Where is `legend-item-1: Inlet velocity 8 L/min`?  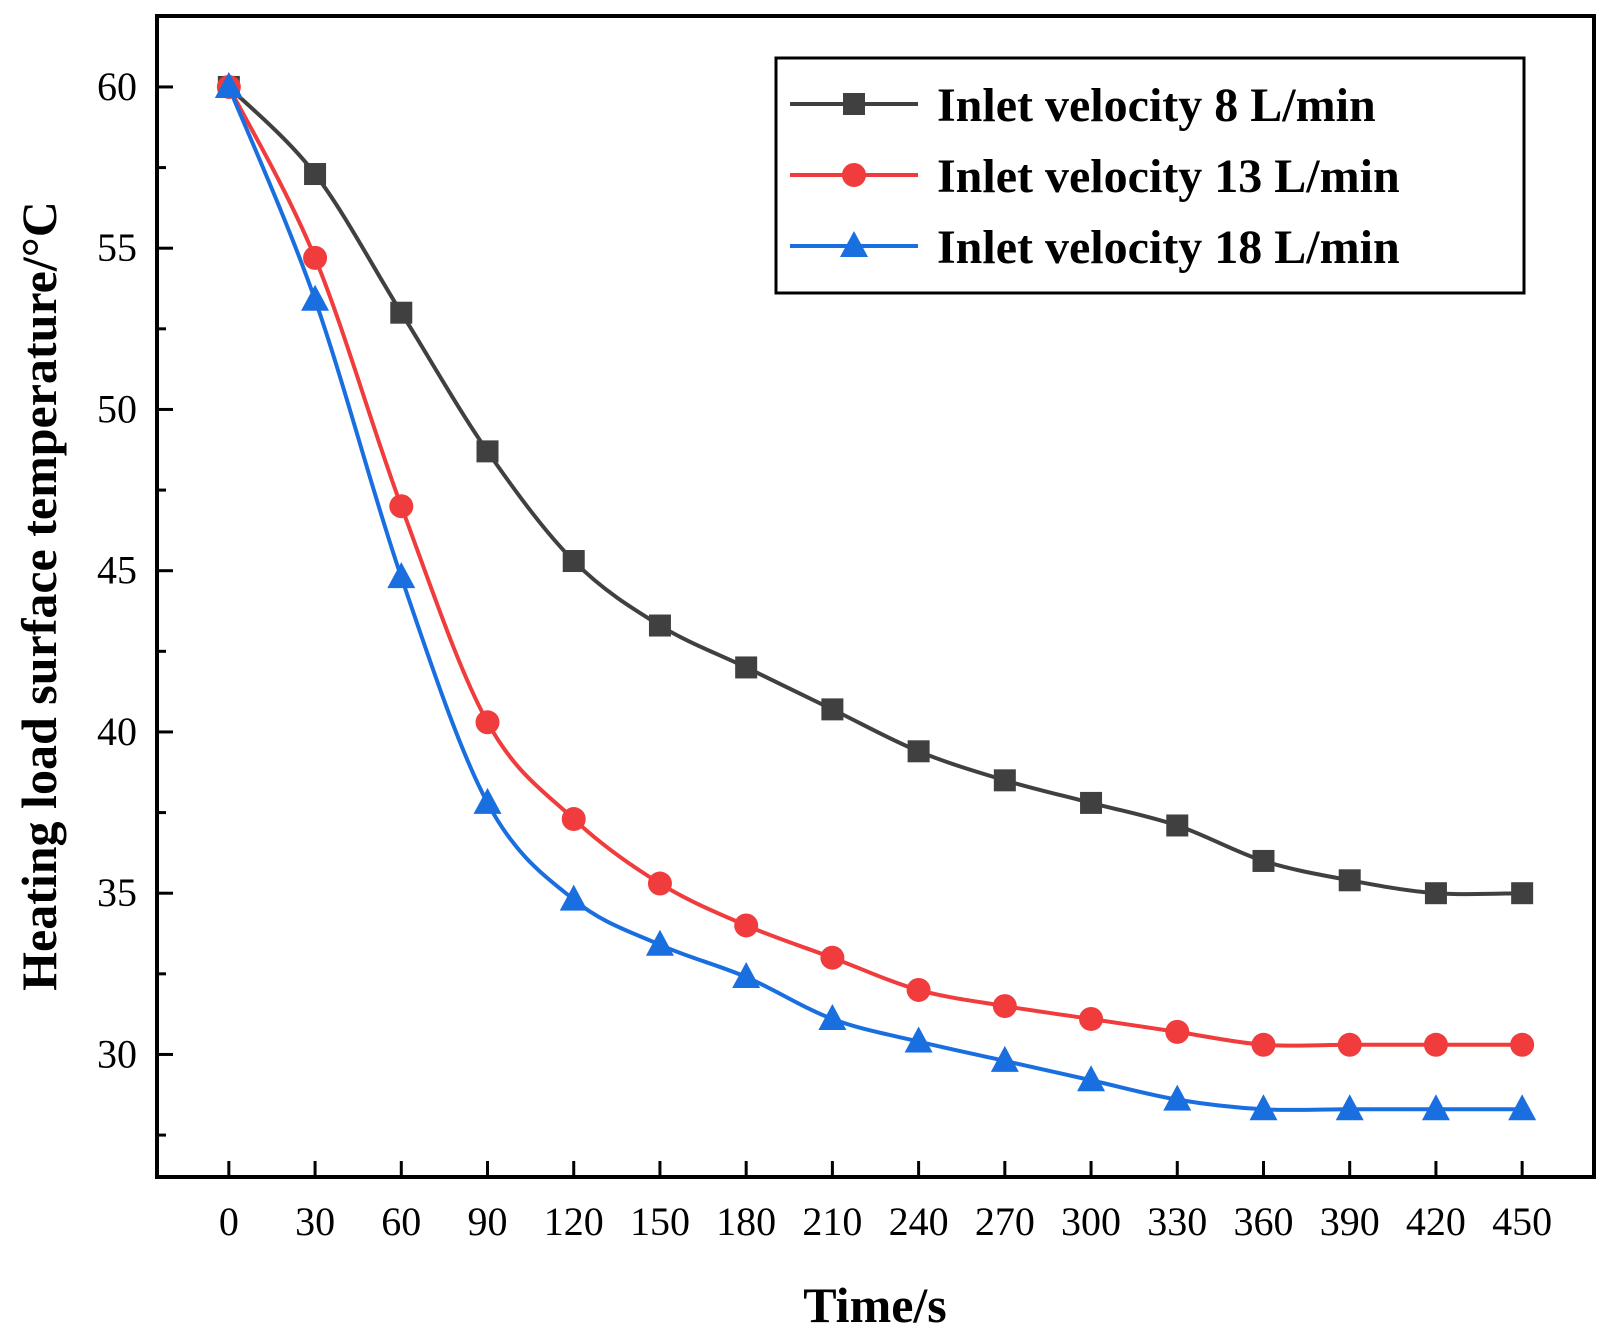
legend-item-1: Inlet velocity 8 L/min is located at coordinates (1083, 105).